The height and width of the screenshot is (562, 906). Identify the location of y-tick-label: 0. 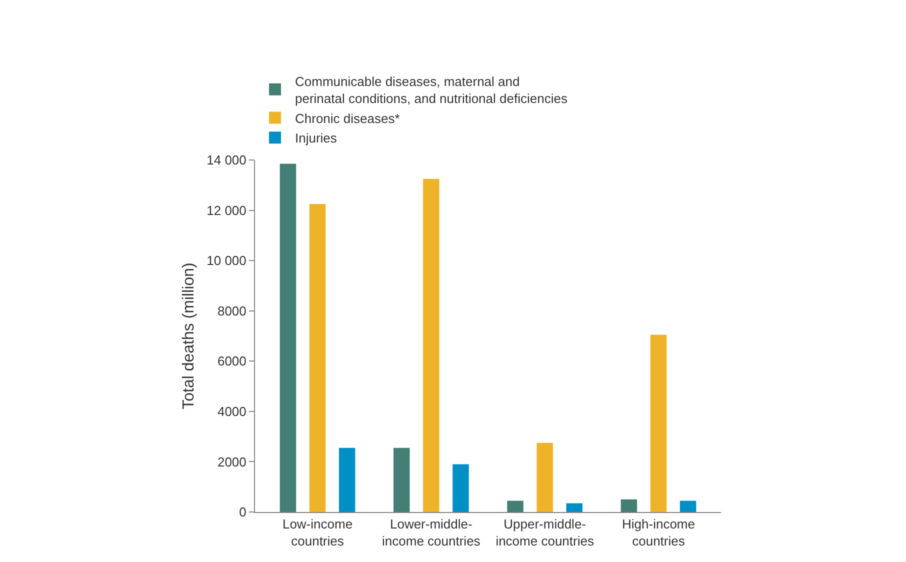
(242, 512).